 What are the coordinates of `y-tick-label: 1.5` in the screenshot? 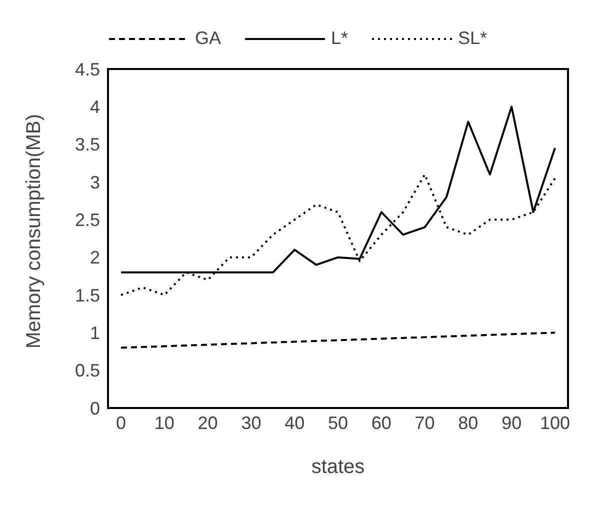 It's located at (87, 295).